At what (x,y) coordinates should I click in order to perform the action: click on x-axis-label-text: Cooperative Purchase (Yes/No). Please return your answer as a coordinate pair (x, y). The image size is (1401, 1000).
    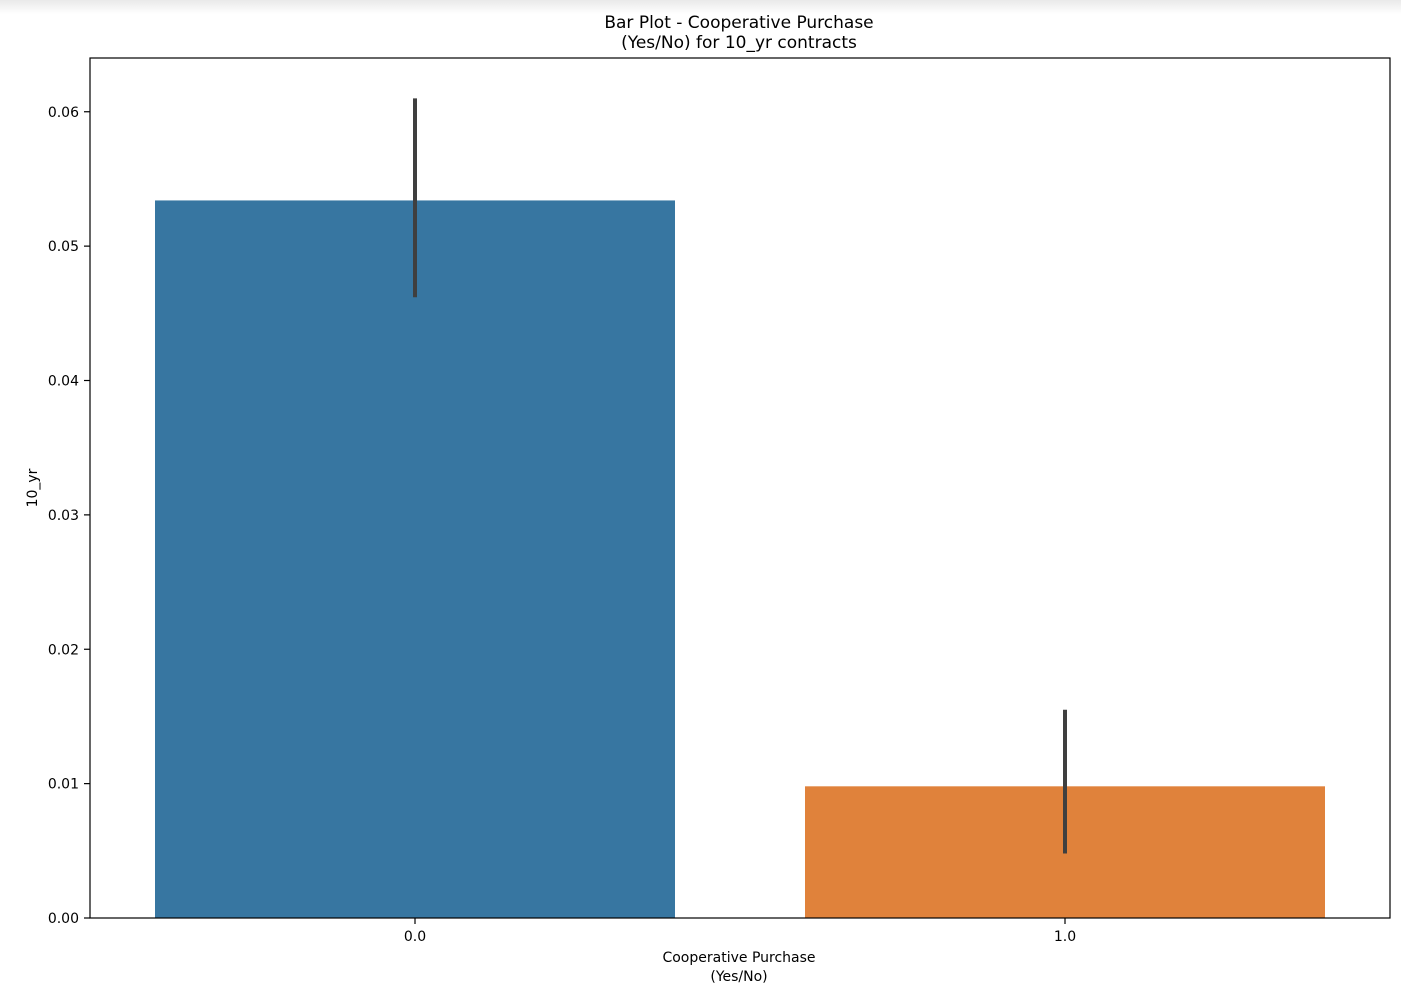
    Looking at the image, I should click on (738, 967).